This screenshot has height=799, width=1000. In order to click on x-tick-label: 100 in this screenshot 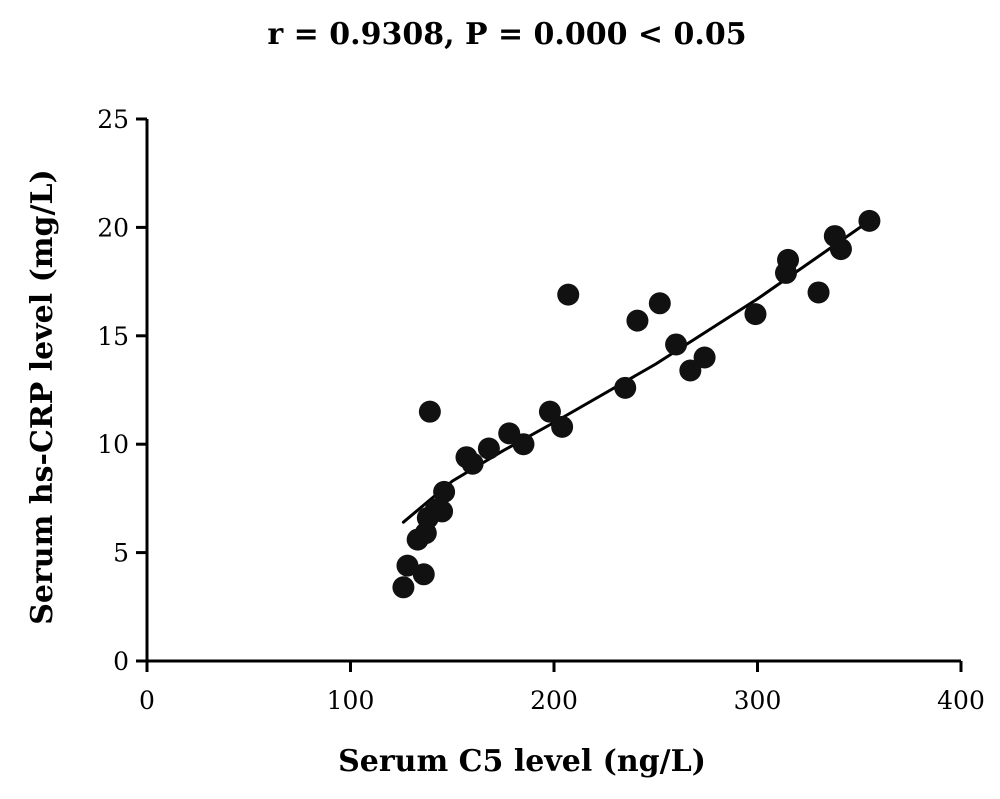, I will do `click(351, 700)`.